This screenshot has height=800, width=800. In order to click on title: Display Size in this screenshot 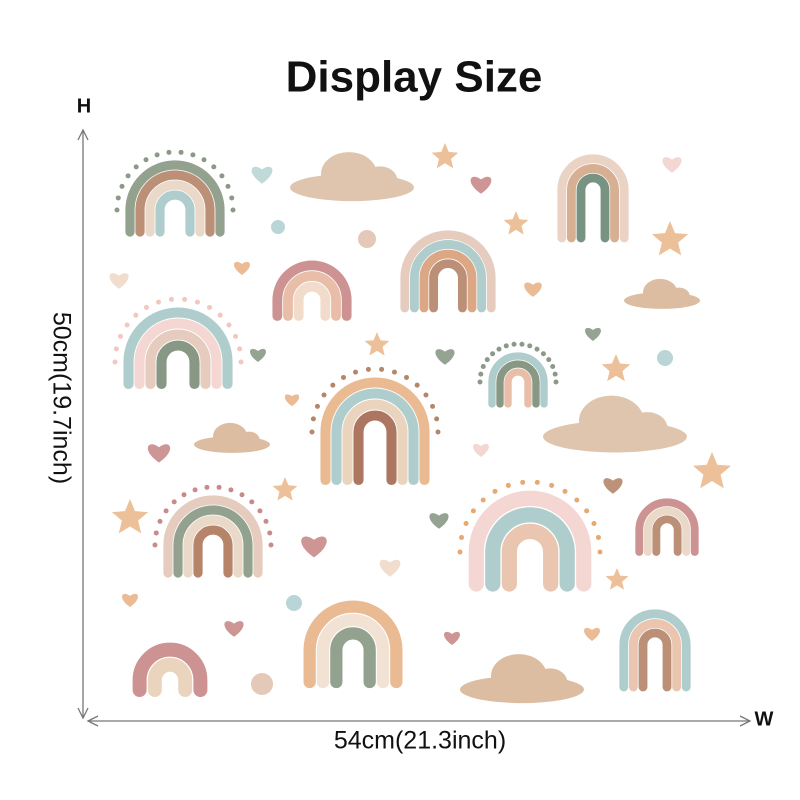, I will do `click(414, 77)`.